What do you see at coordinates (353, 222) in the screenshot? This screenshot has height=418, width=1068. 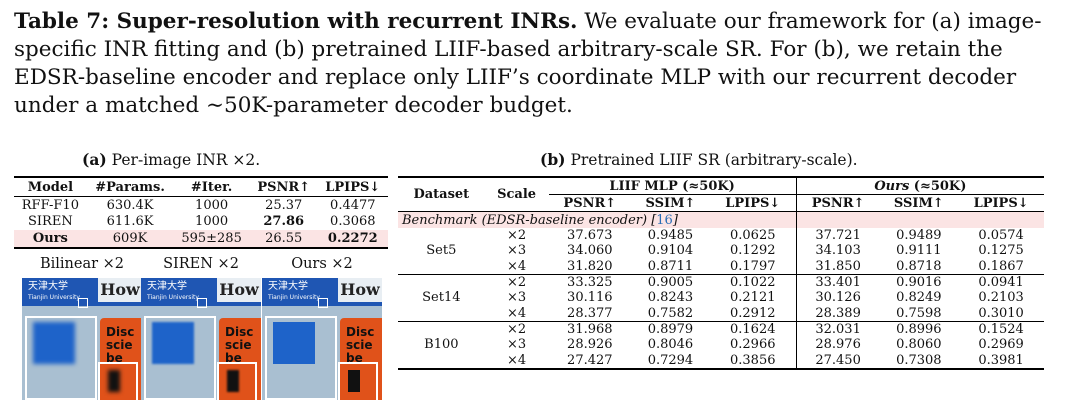 I see `table-cell: 0.3068` at bounding box center [353, 222].